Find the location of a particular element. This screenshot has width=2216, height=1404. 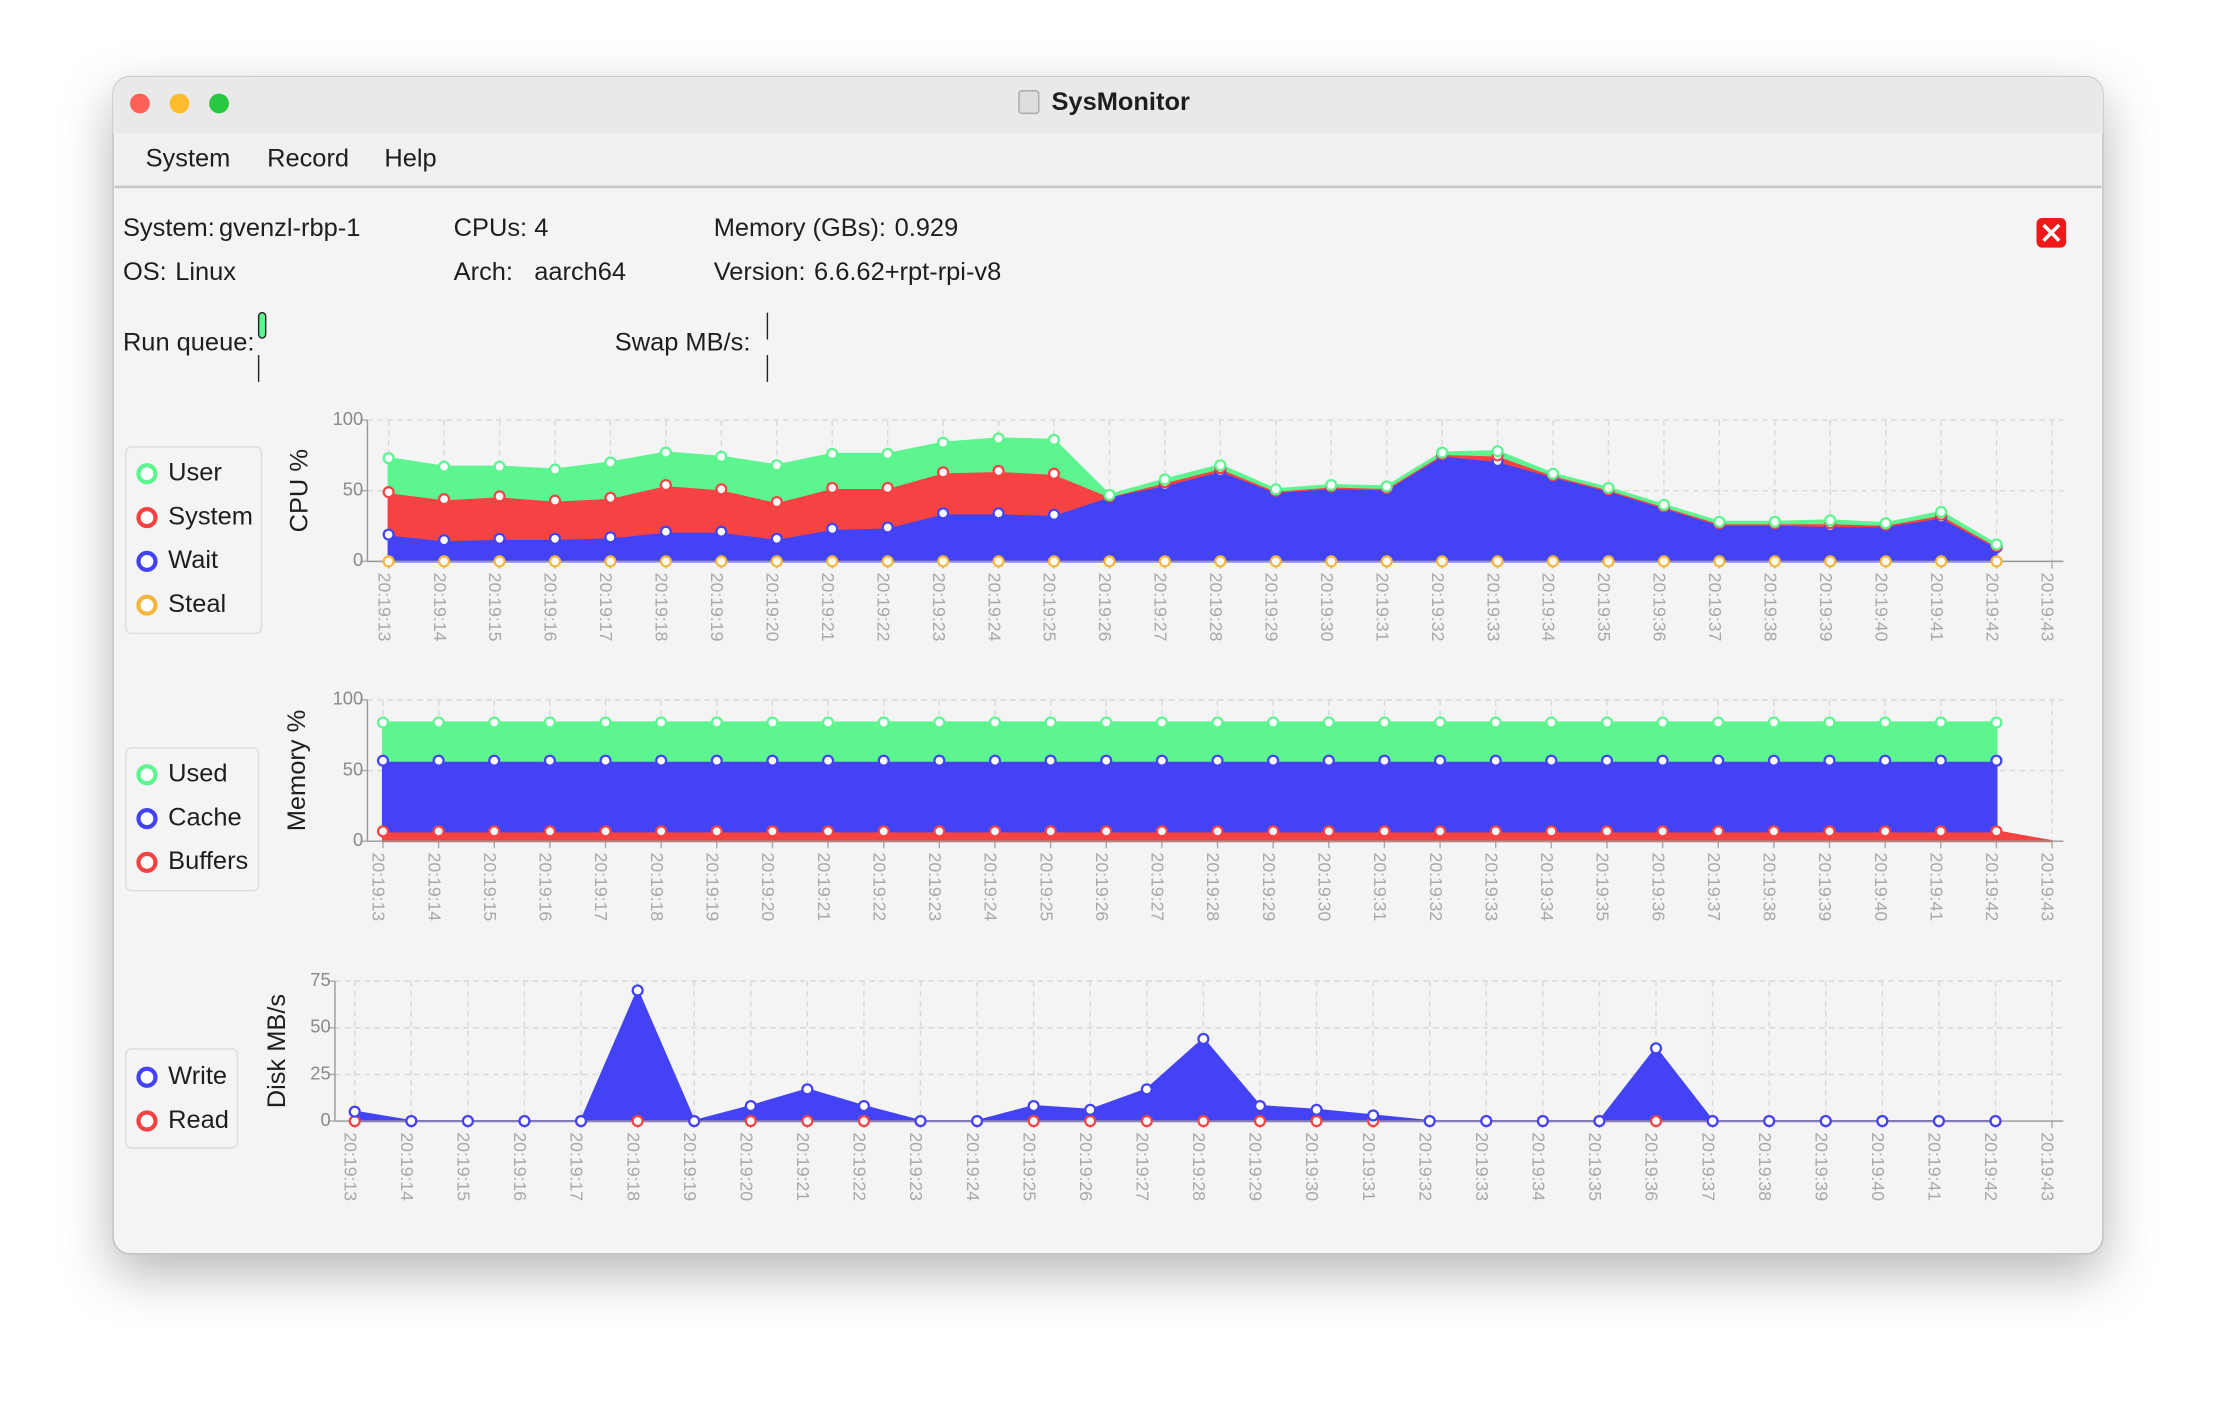

info-value: aarch64 is located at coordinates (580, 272).